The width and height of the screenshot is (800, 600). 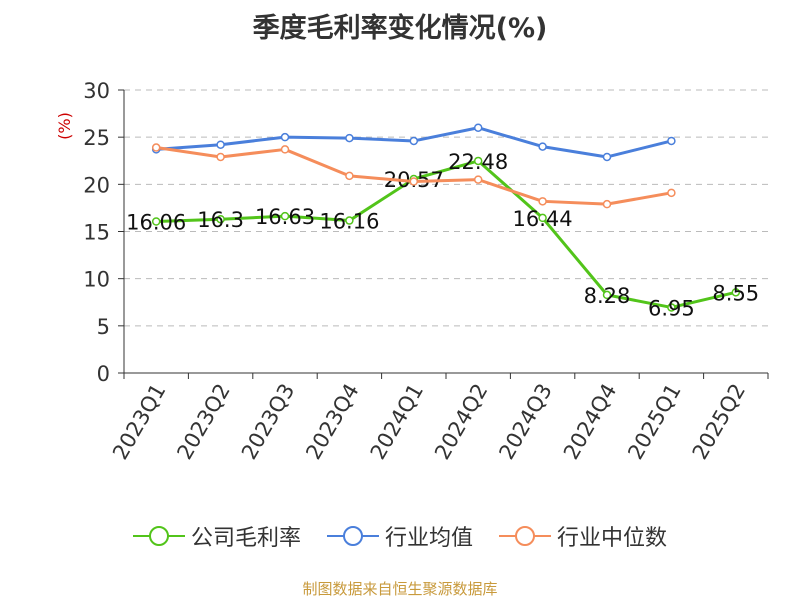 I want to click on data-label: 16.63, so click(x=285, y=217).